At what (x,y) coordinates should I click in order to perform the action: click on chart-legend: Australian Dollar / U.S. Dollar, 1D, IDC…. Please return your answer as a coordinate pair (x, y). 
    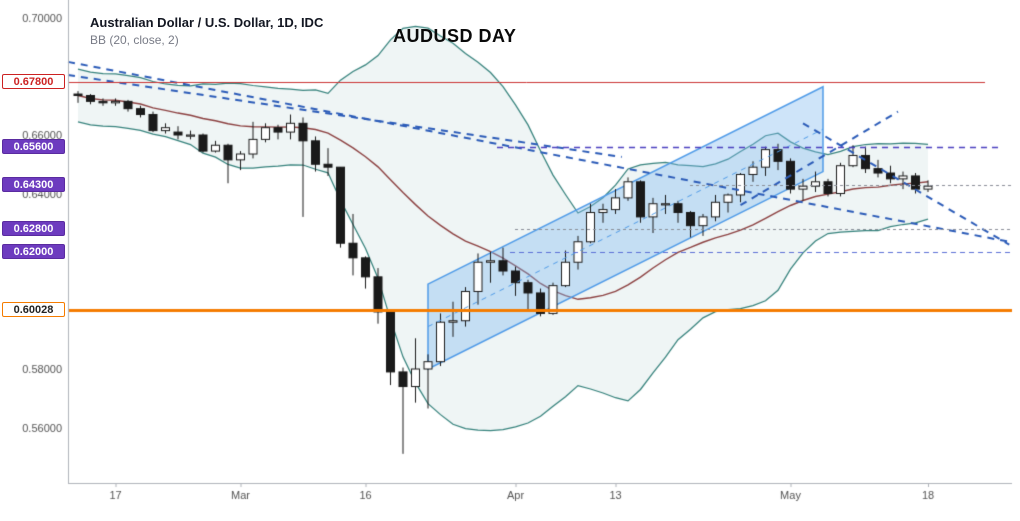
    Looking at the image, I should click on (206, 31).